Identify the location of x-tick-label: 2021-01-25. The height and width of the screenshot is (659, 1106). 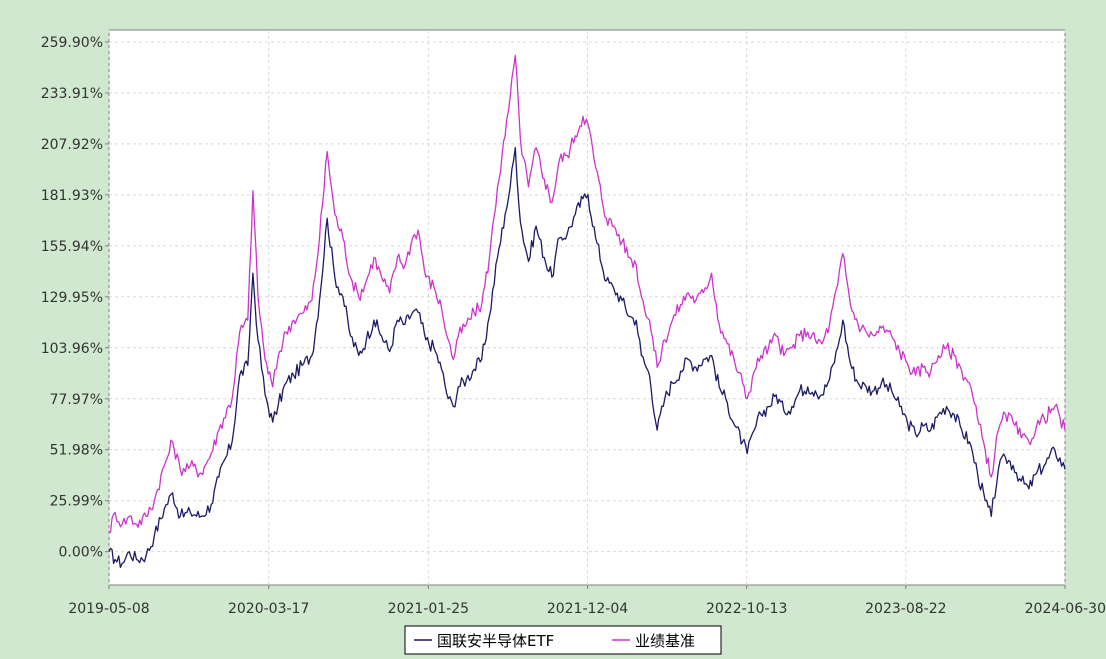
(428, 609).